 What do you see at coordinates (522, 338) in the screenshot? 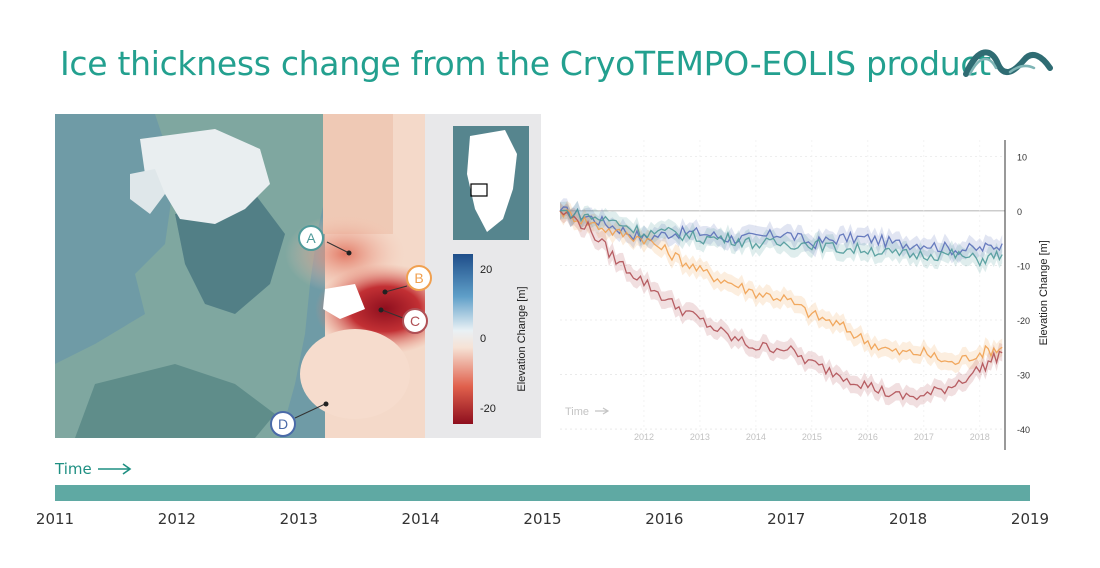
I see `colorbar-label: Elevation Change [m]` at bounding box center [522, 338].